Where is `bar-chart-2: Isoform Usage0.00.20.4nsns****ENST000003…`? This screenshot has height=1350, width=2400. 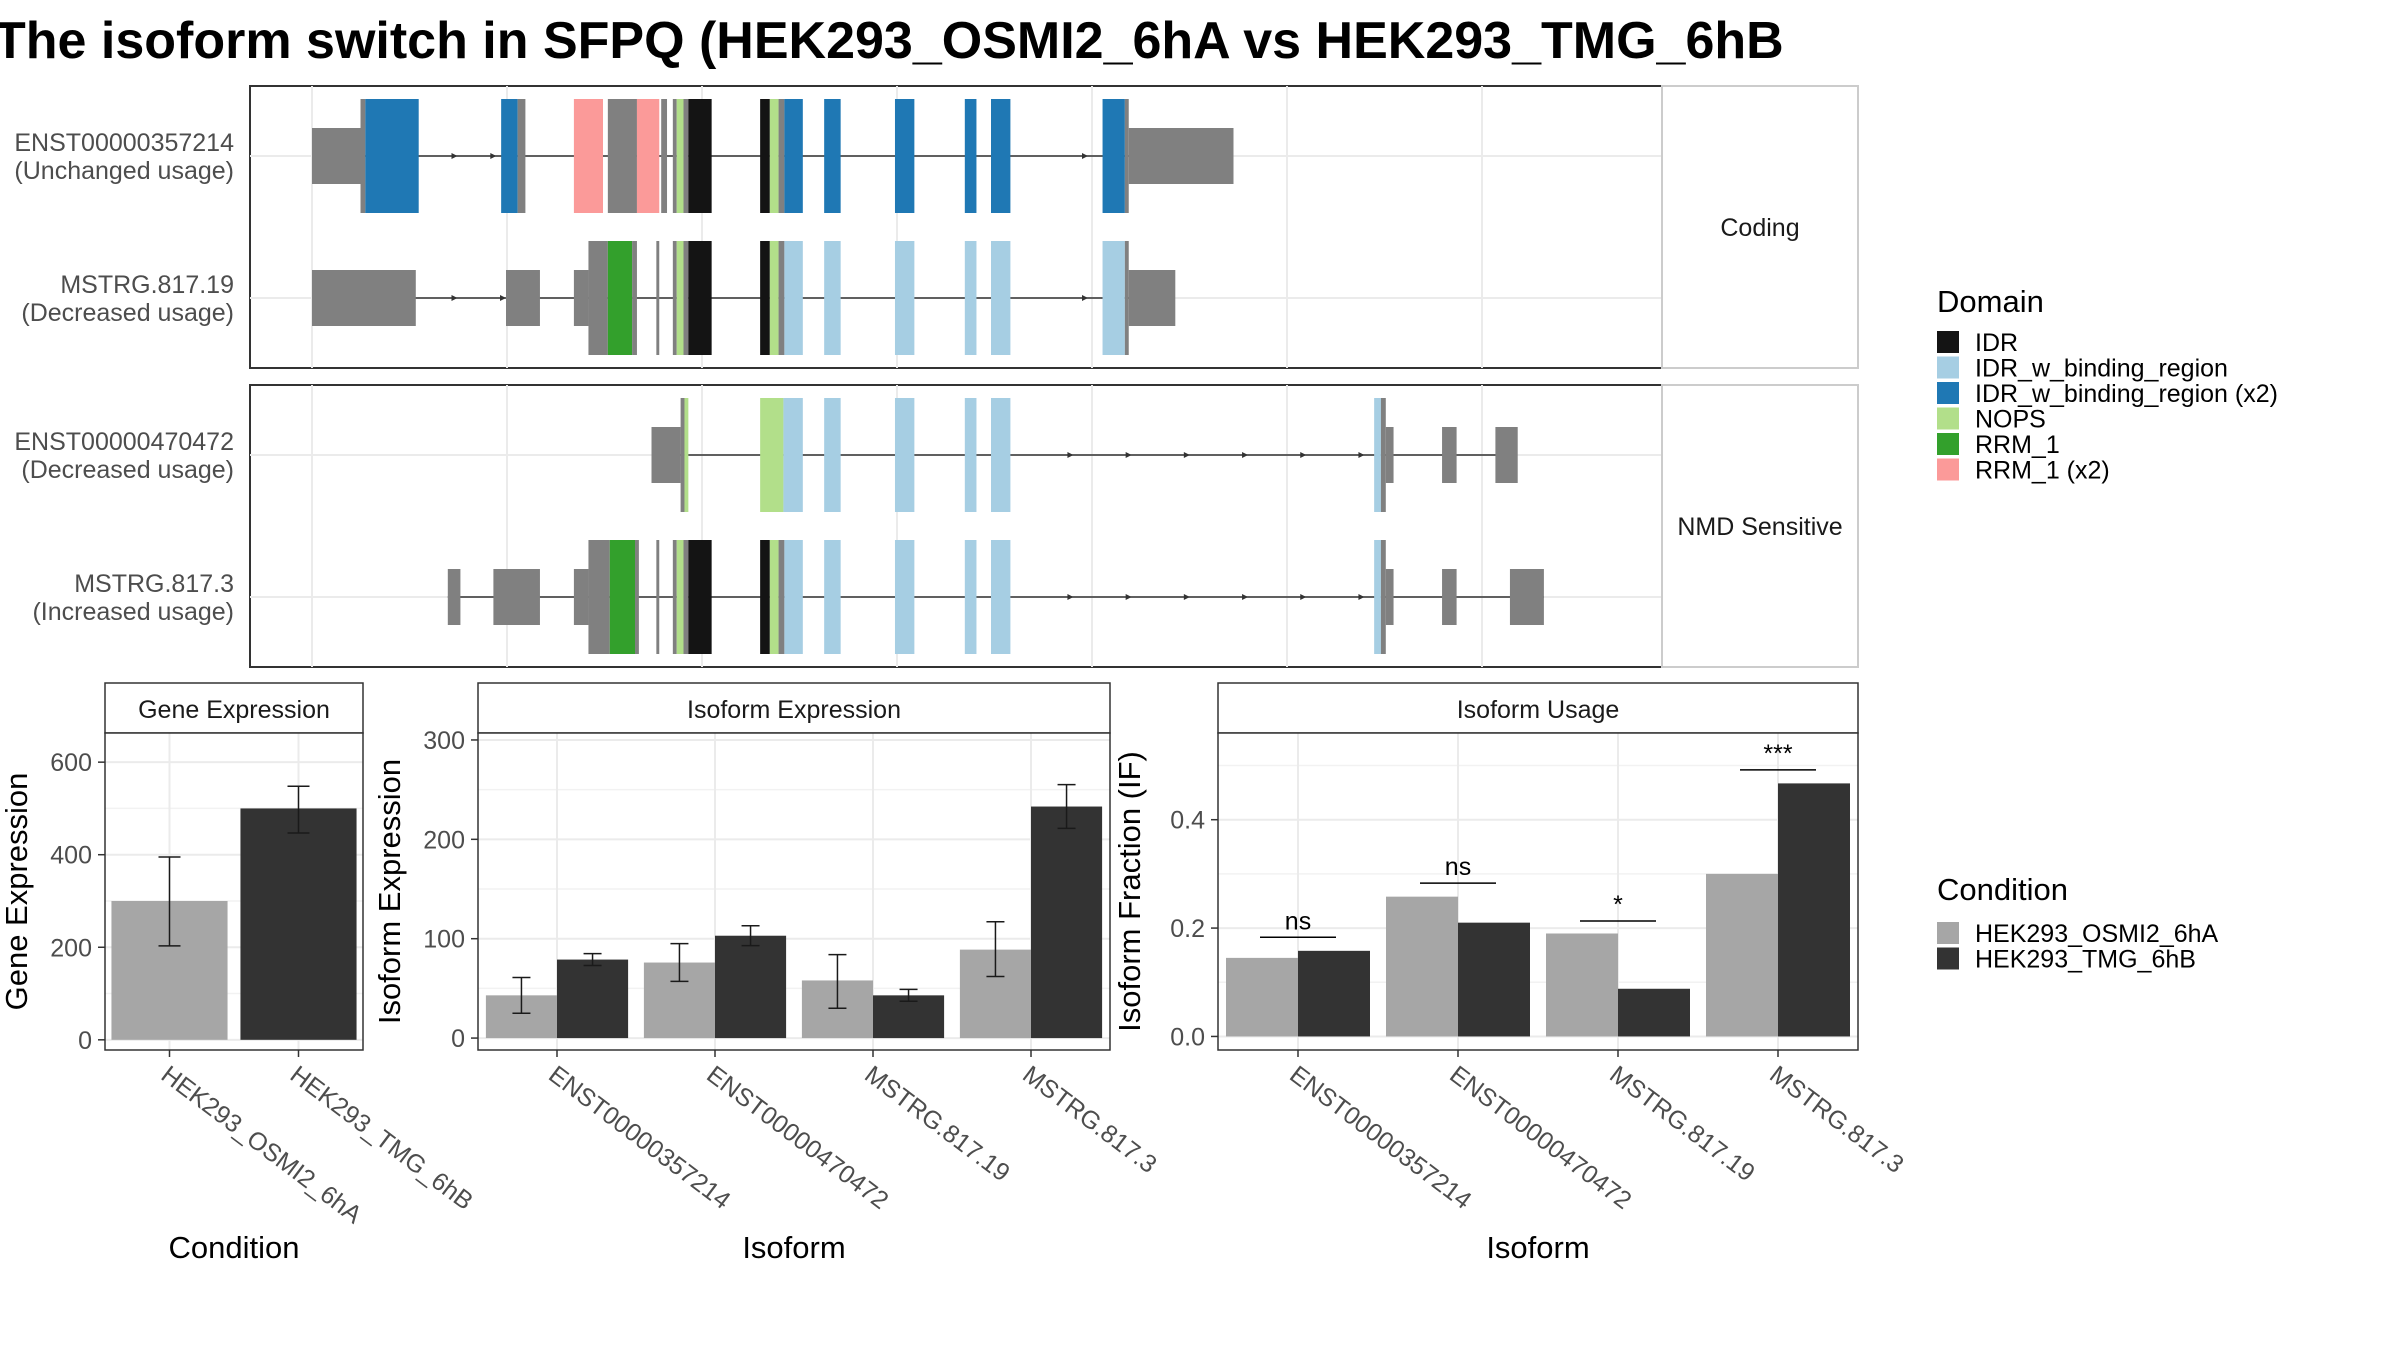
bar-chart-2: Isoform Usage0.00.20.4nsns****ENST000003… is located at coordinates (1510, 973).